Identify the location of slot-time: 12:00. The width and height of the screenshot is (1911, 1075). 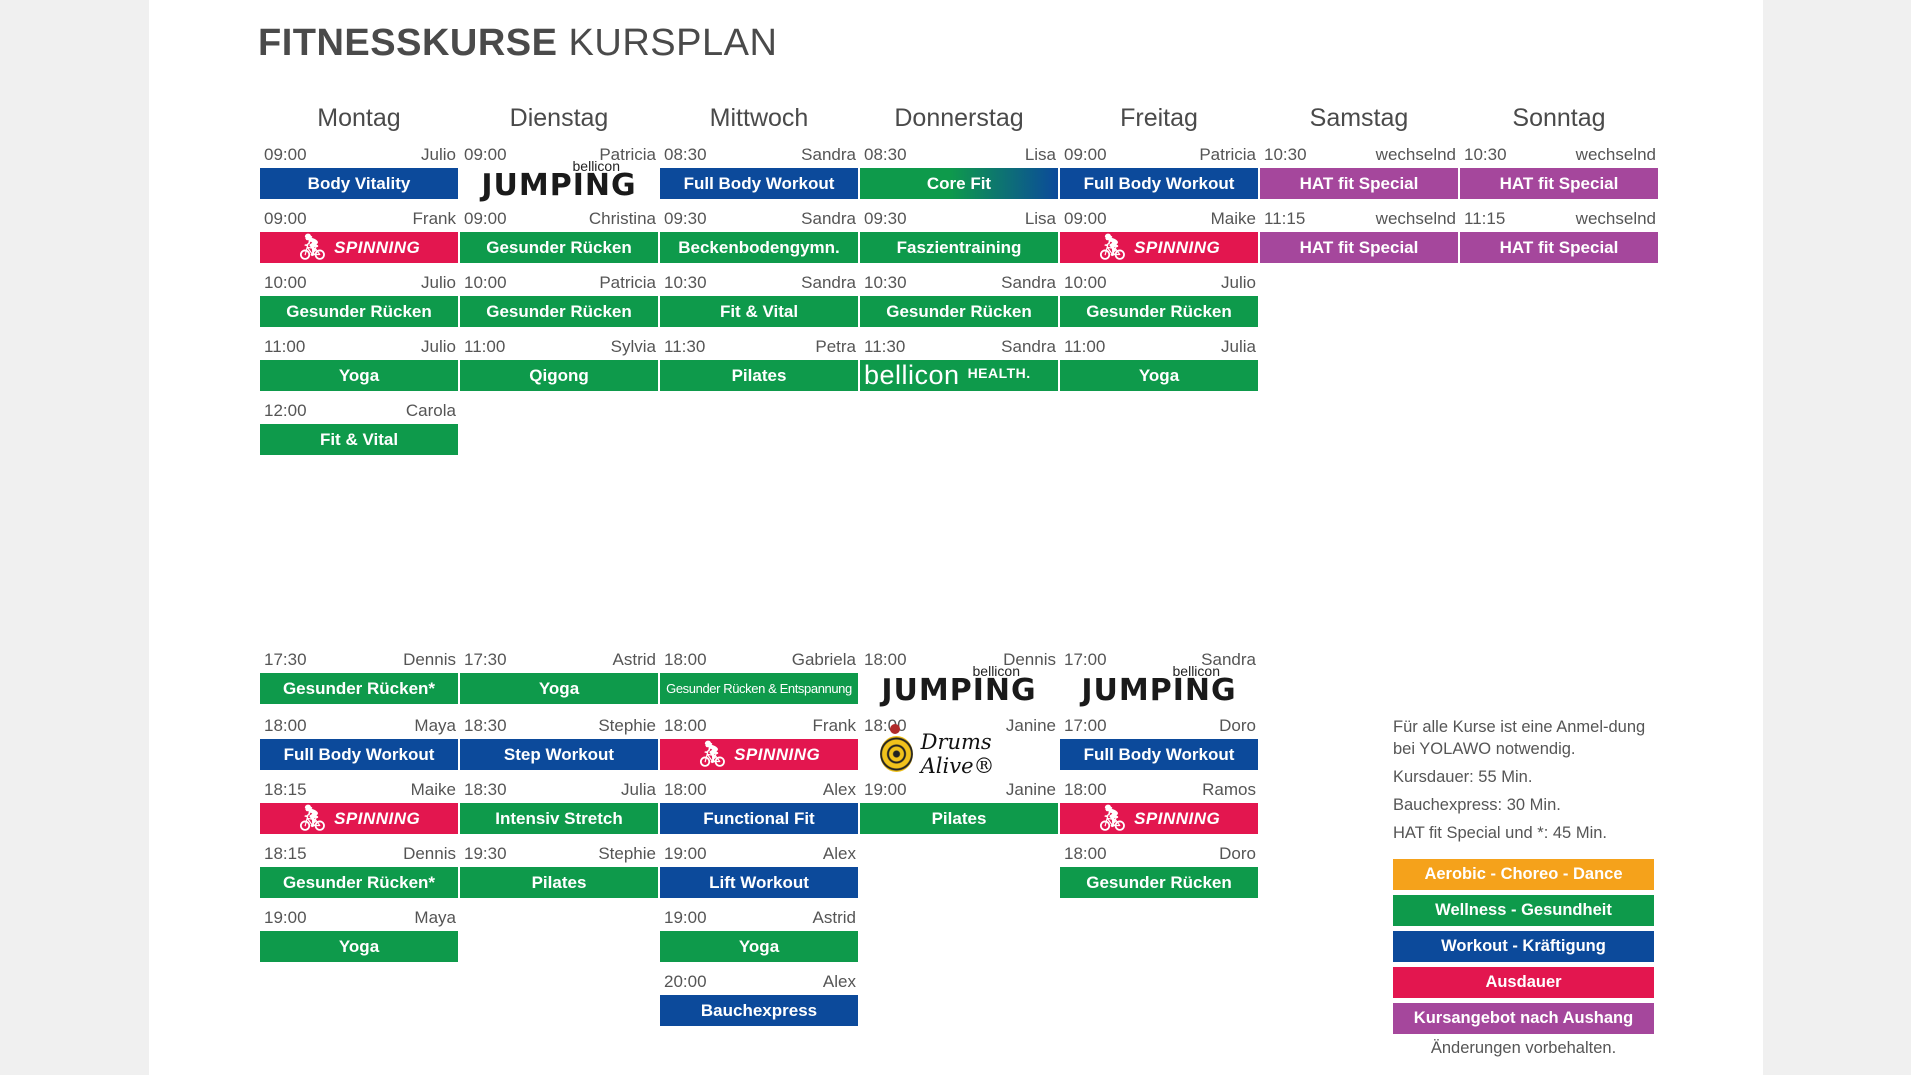
(285, 410).